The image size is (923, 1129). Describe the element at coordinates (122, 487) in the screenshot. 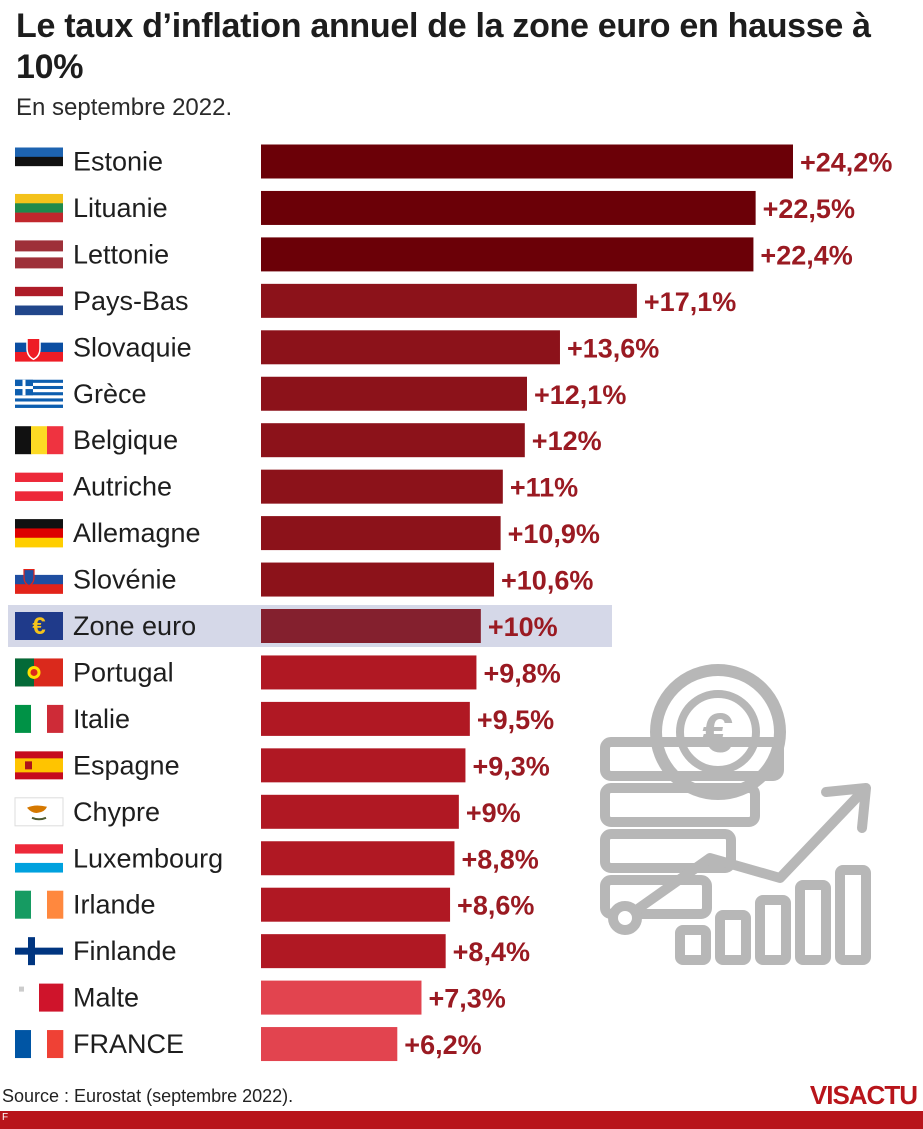

I see `category-label: Autriche` at that location.